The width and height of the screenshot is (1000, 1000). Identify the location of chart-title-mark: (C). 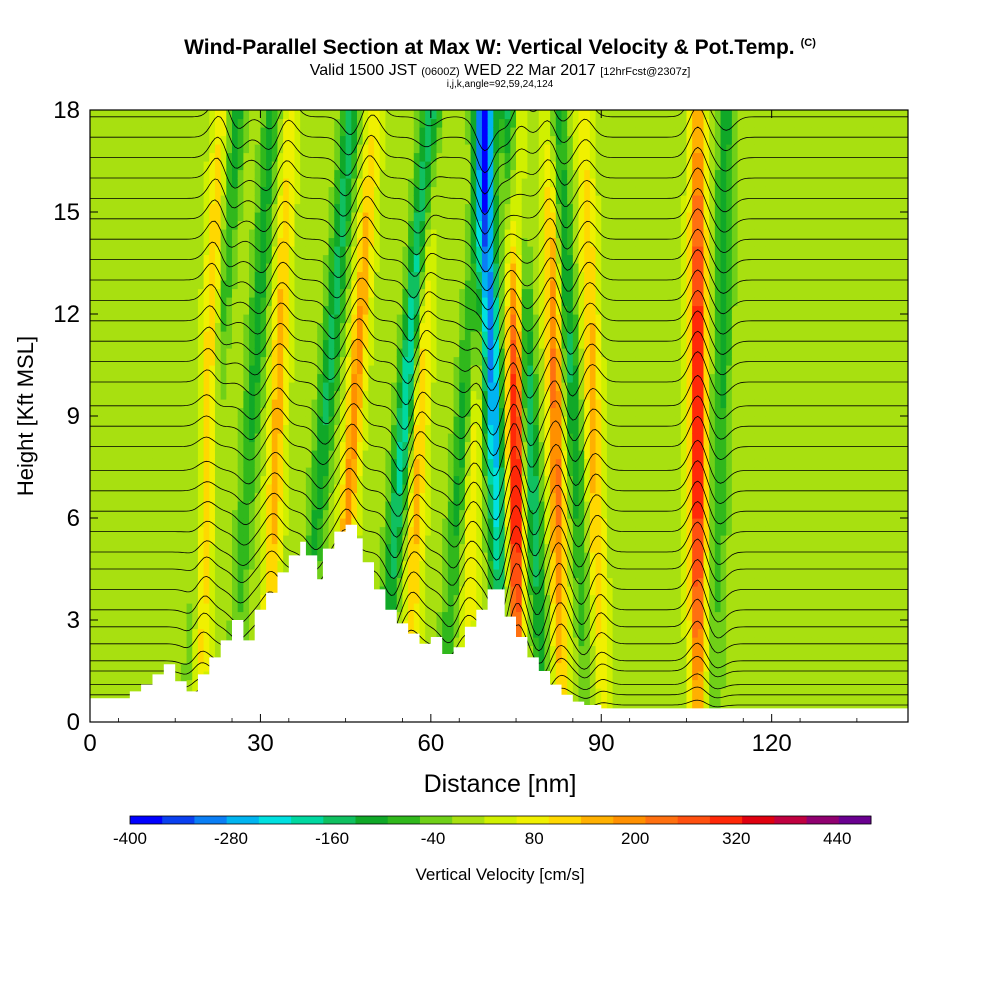
(808, 43).